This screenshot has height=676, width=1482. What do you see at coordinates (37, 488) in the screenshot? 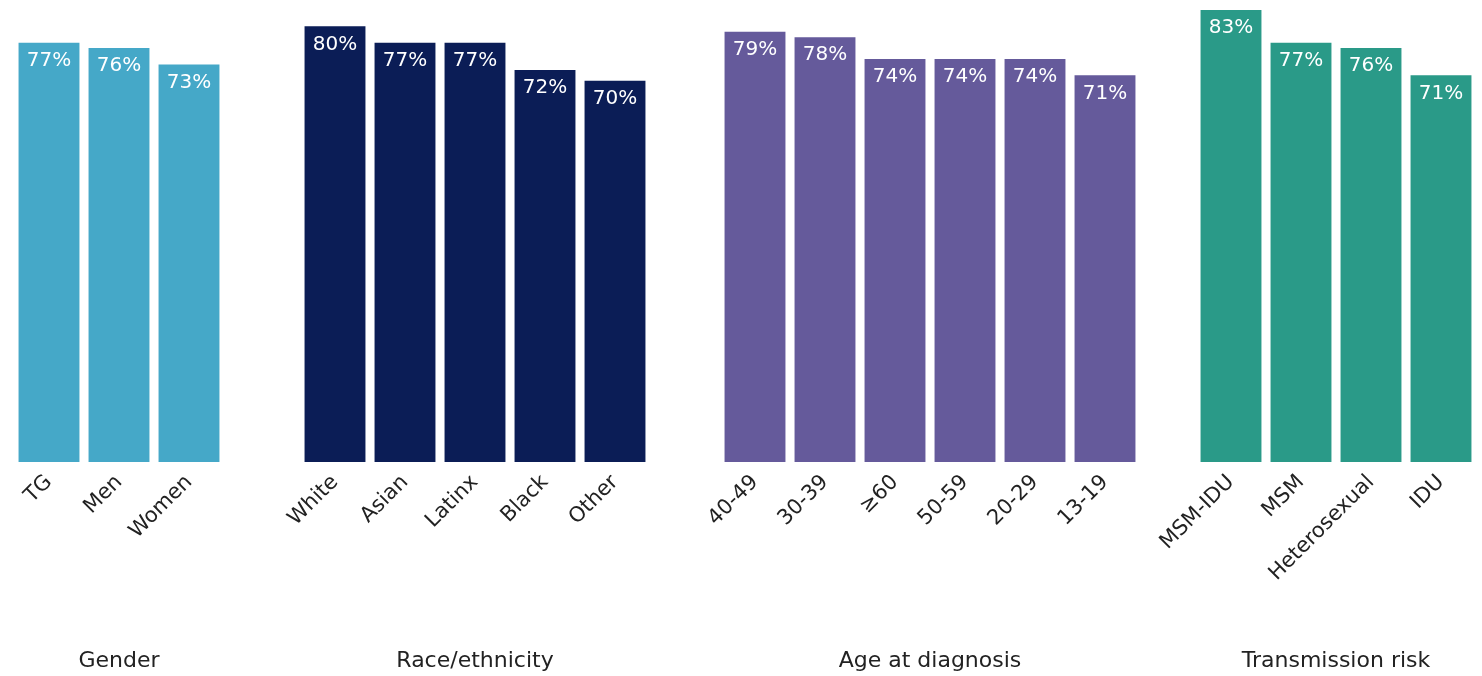
I see `x-tick-label: TG` at bounding box center [37, 488].